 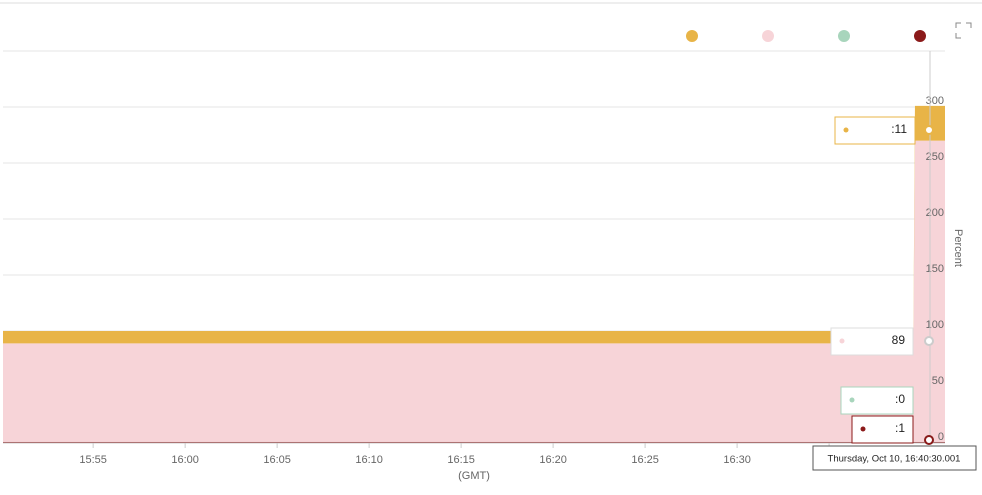 I want to click on x-tick-label: 16:20, so click(x=553, y=460).